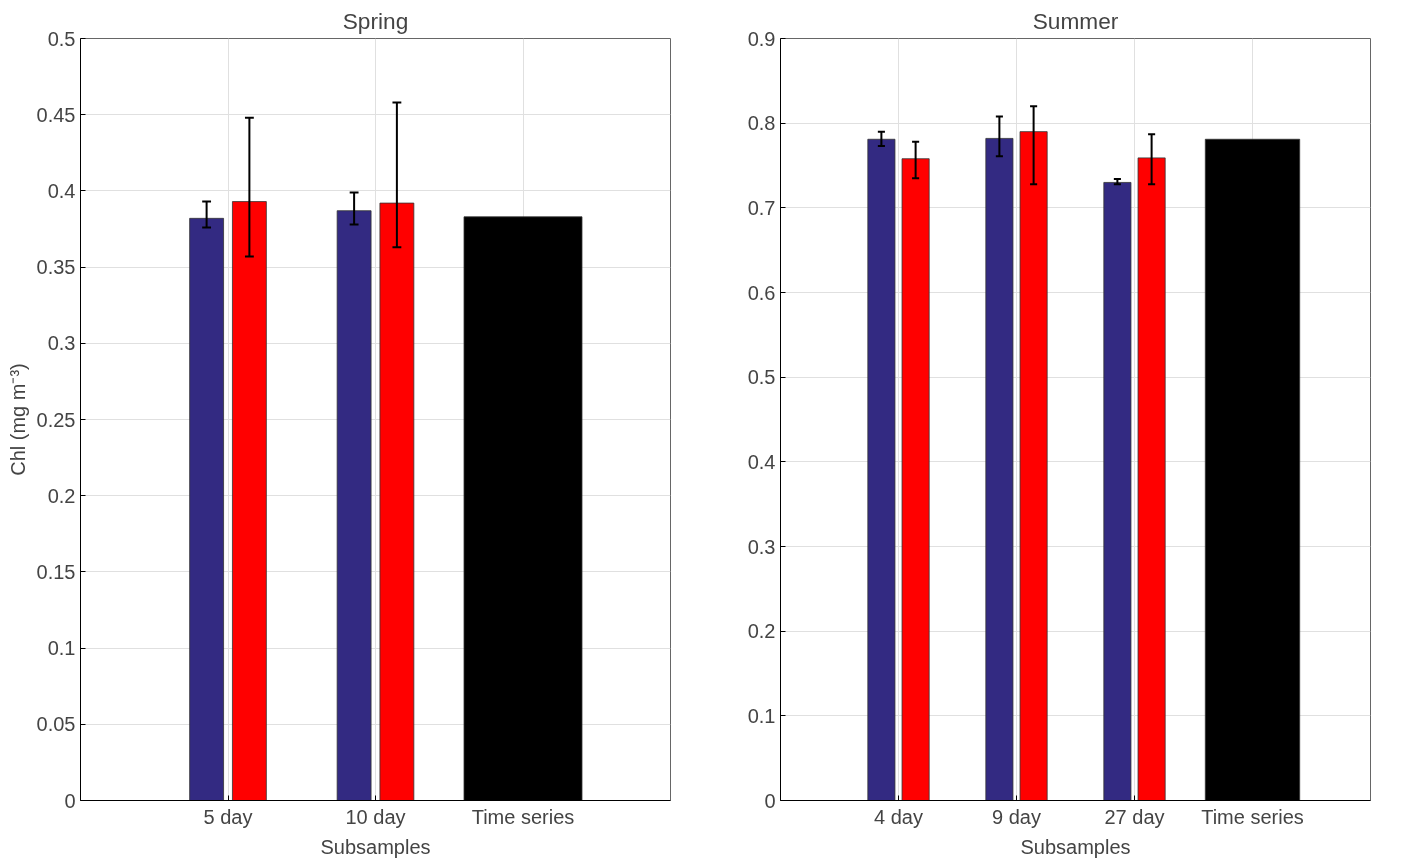 The width and height of the screenshot is (1420, 868). What do you see at coordinates (56, 724) in the screenshot?
I see `y-tick-label: 0.05` at bounding box center [56, 724].